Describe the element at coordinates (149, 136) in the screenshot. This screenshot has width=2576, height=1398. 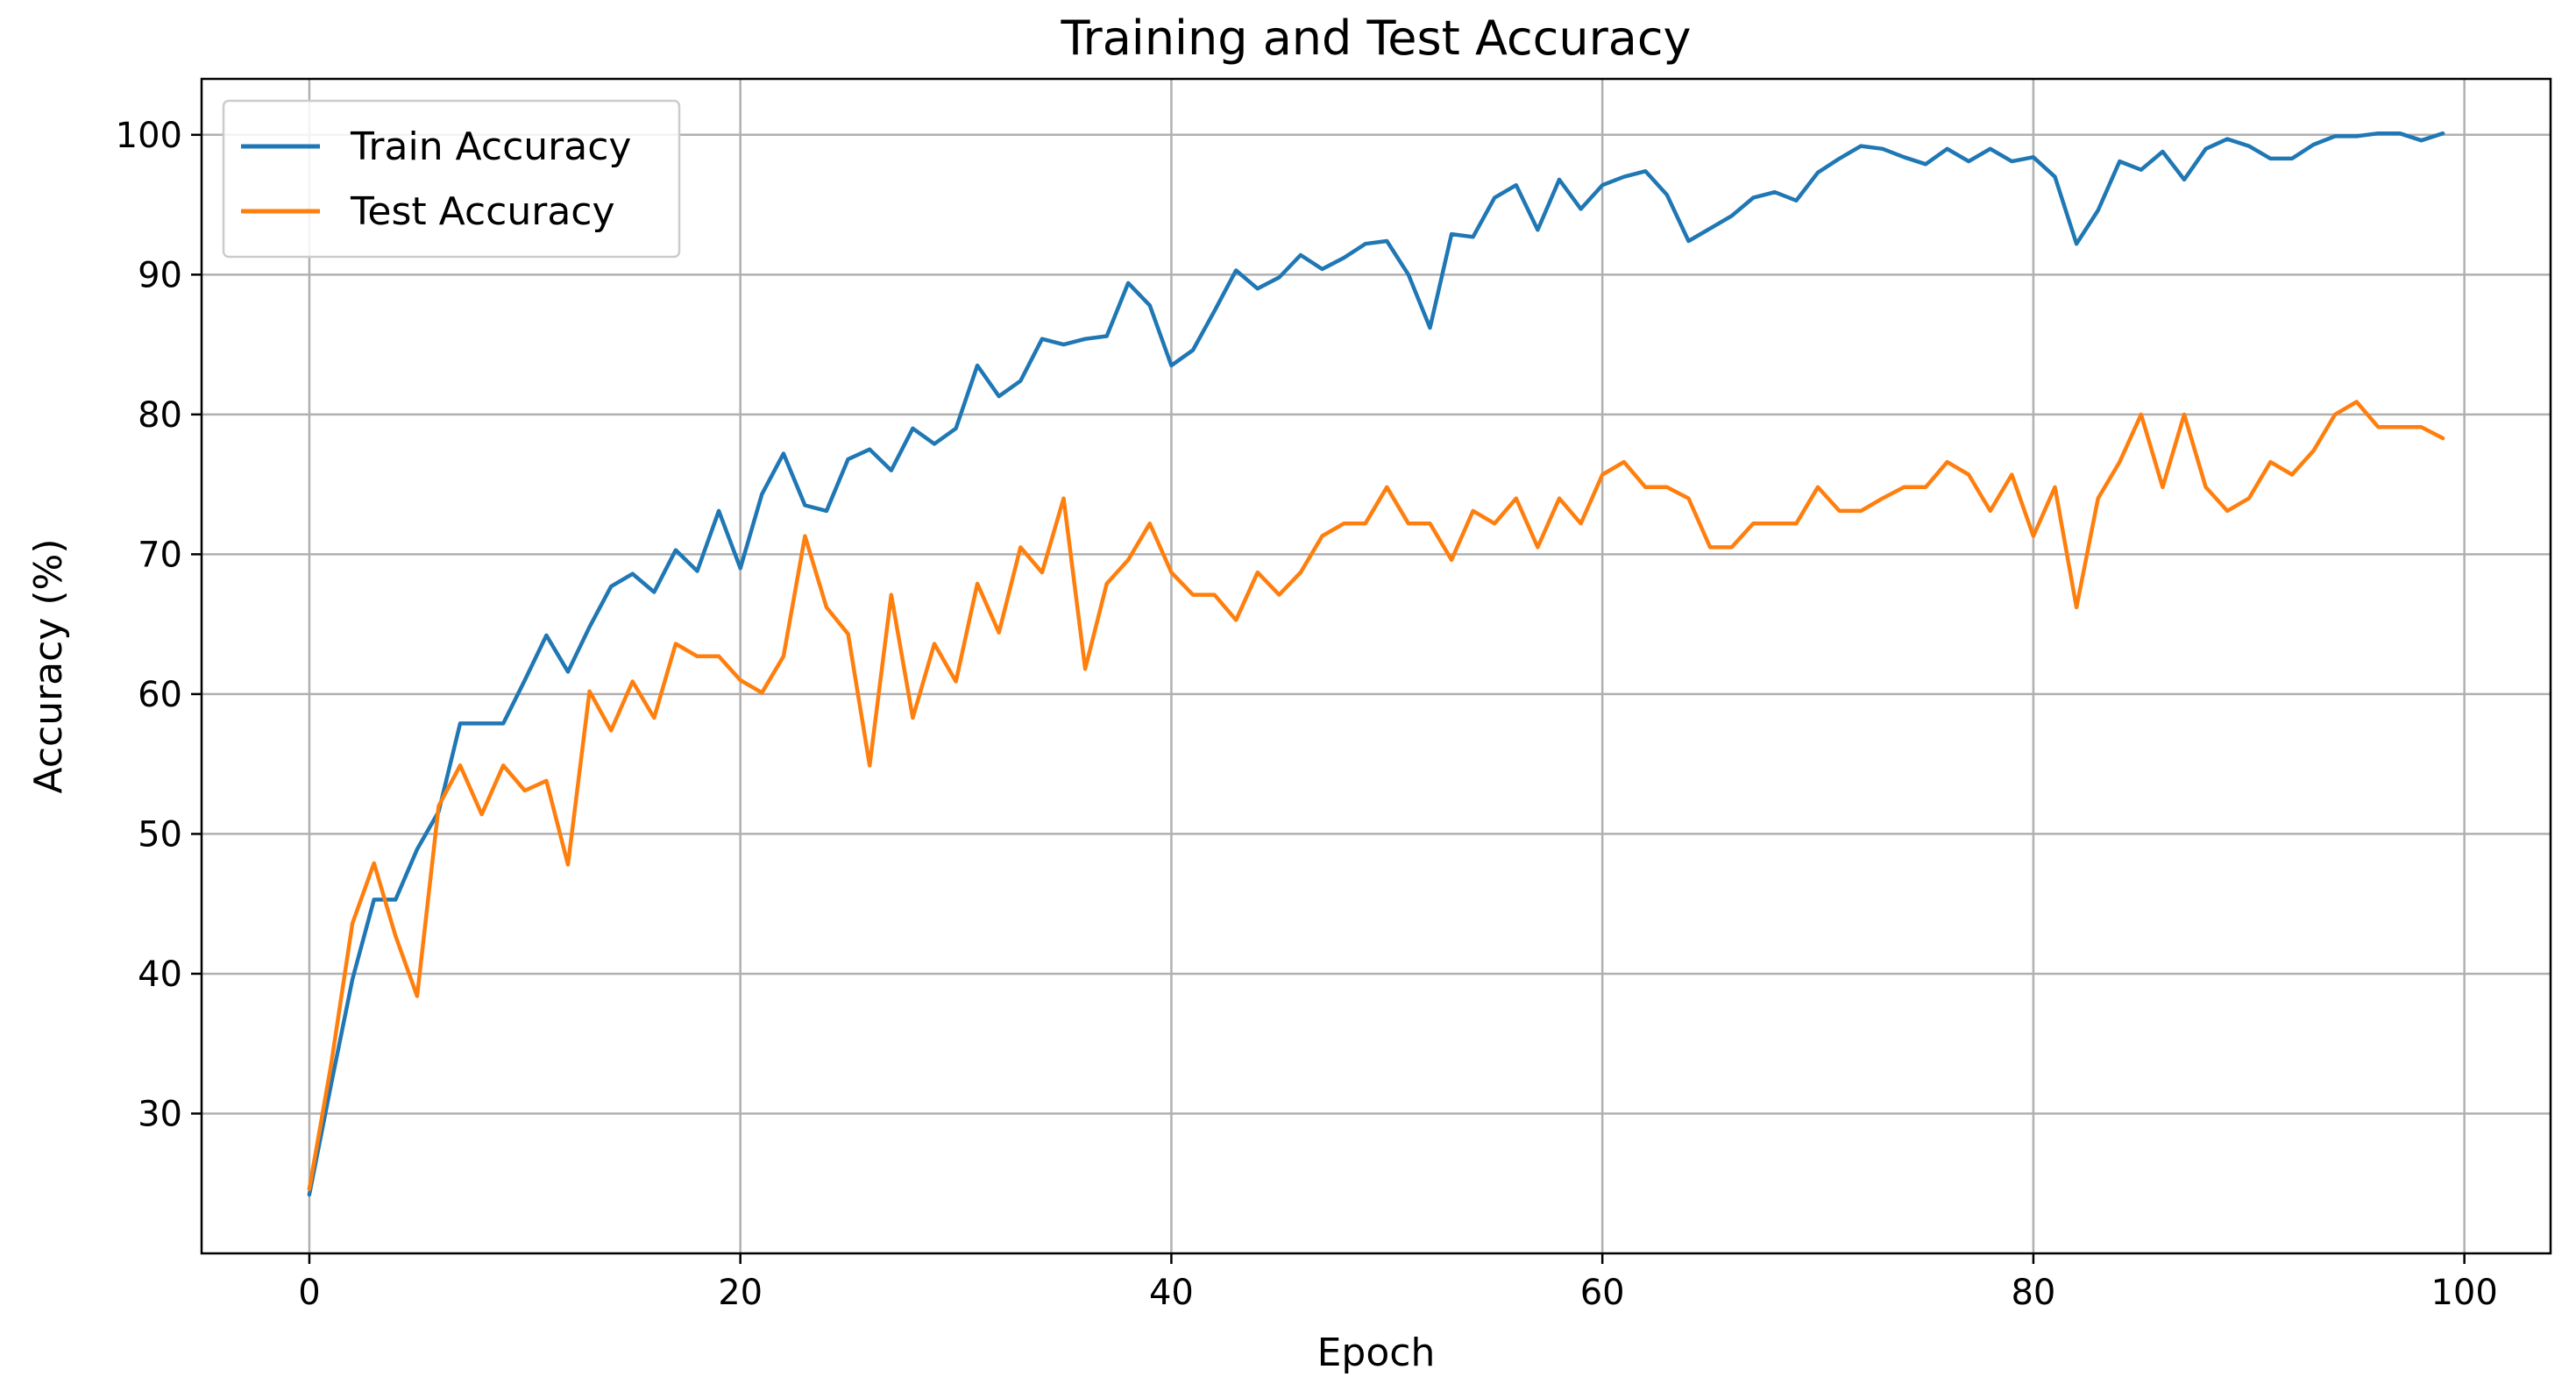
I see `y-tick-label: 100` at that location.